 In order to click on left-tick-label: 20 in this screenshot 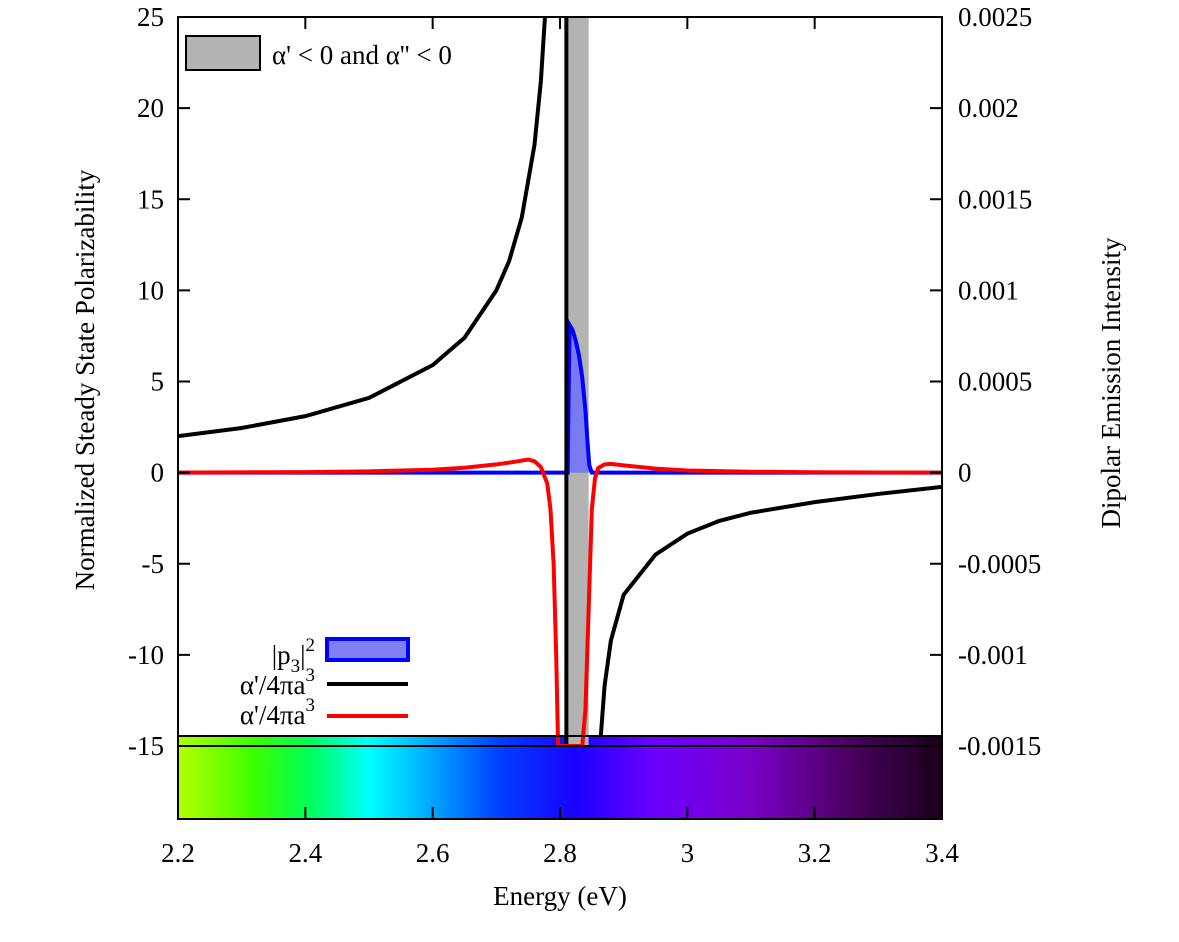, I will do `click(150, 108)`.